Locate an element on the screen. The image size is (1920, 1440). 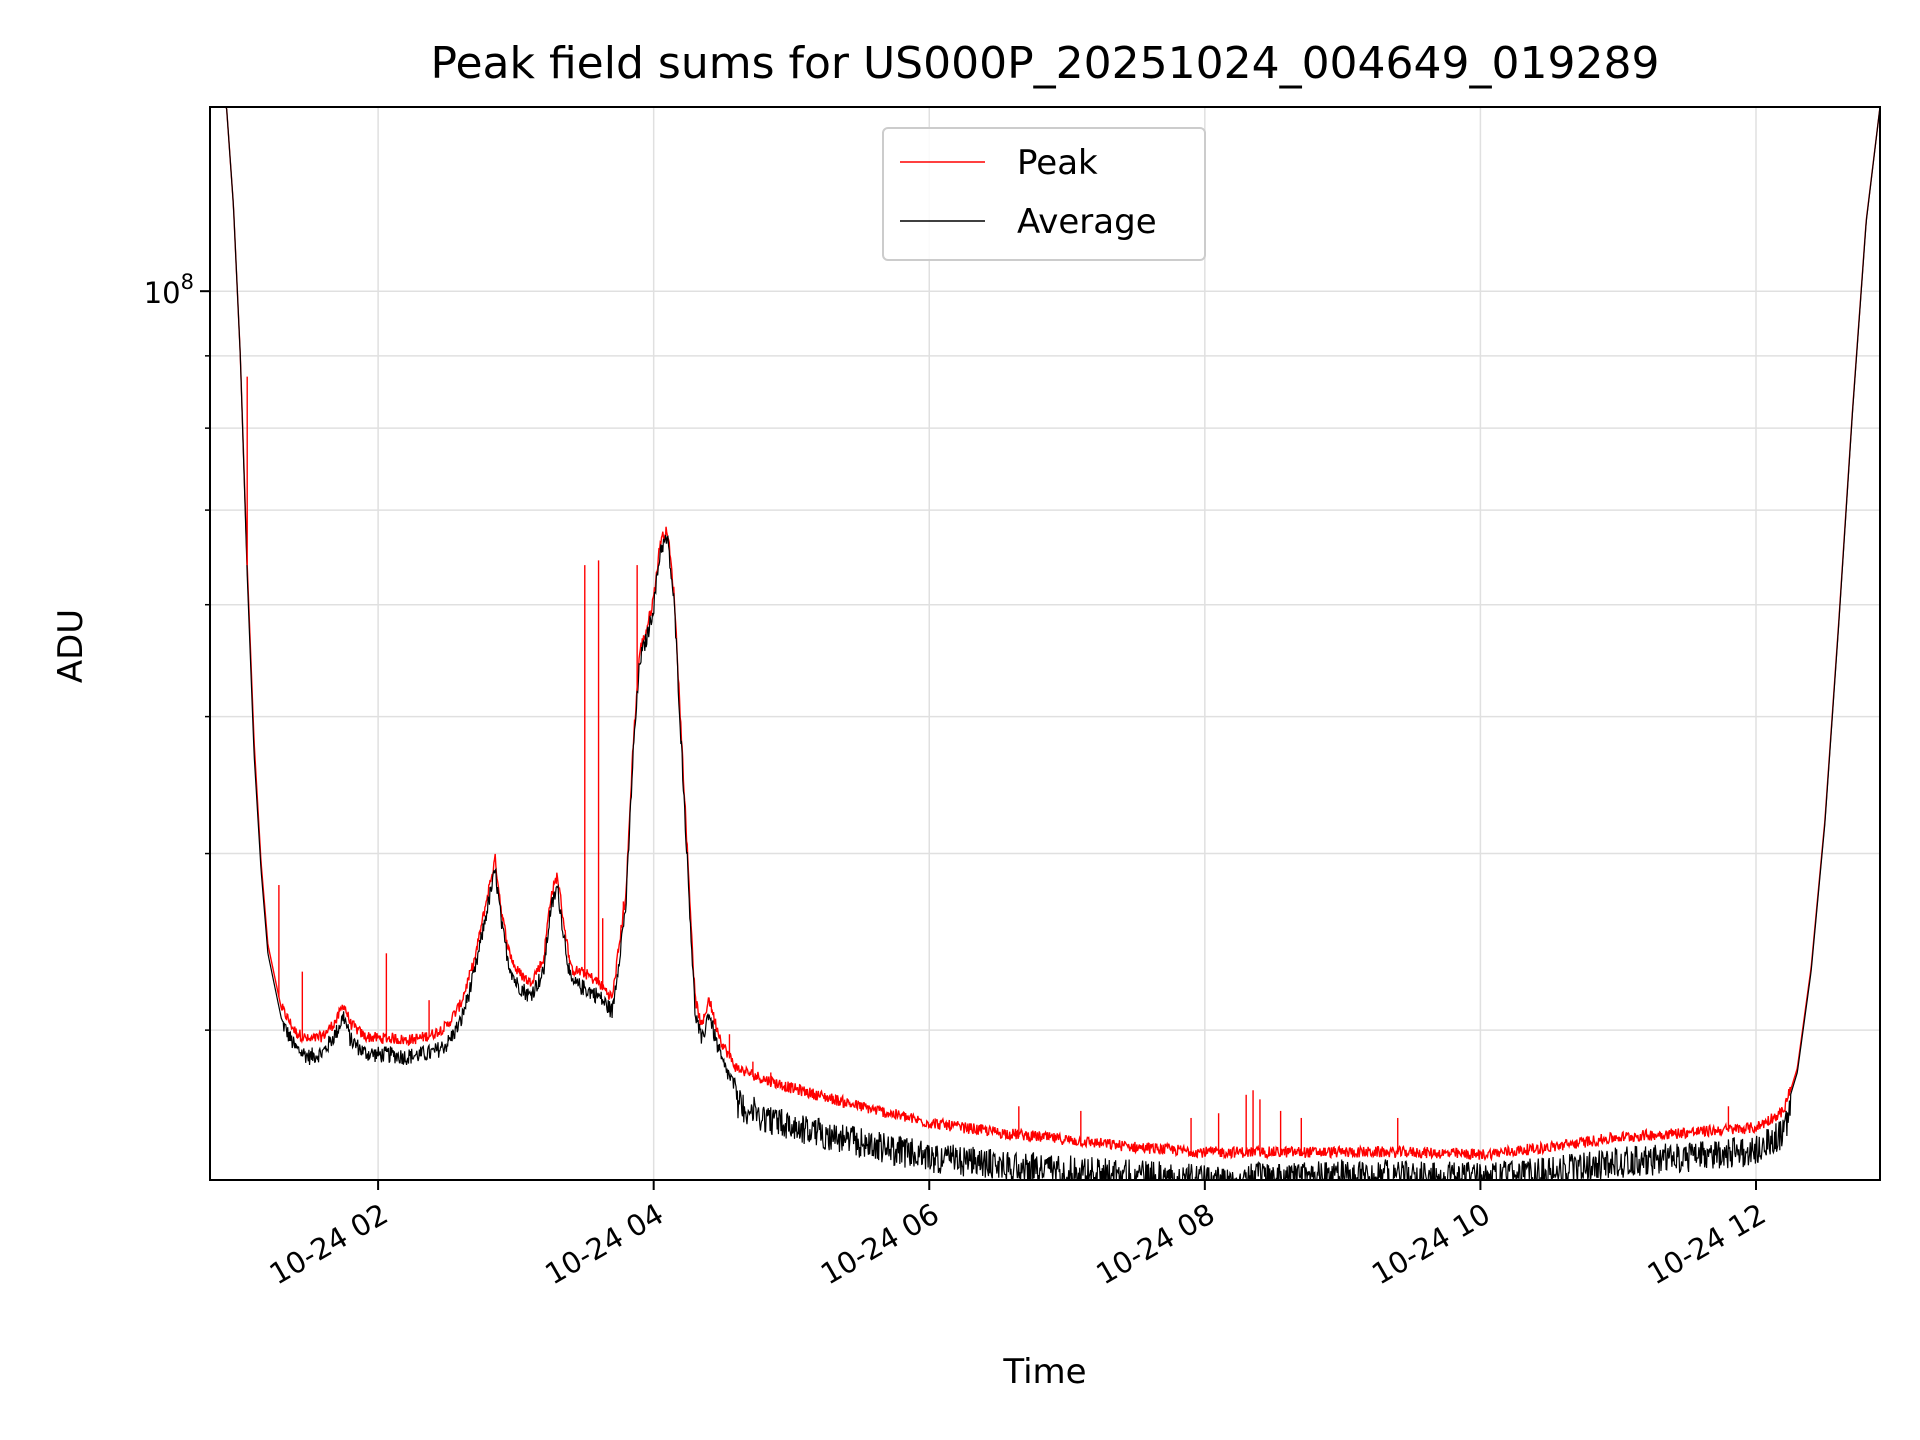
legend: Peak Average is located at coordinates (1044, 194).